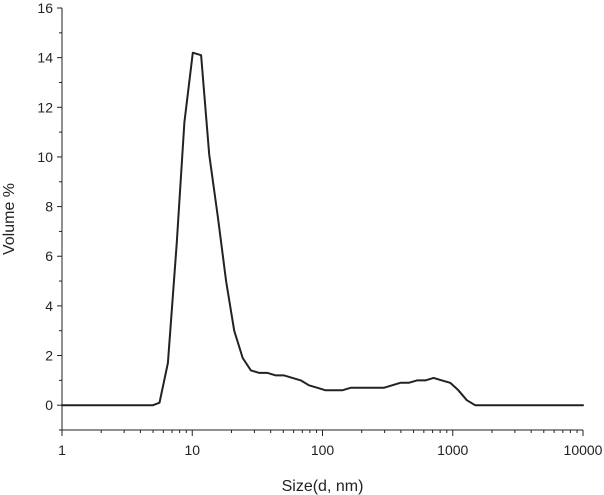 The image size is (604, 495). What do you see at coordinates (45, 157) in the screenshot?
I see `y-tick-label: 10` at bounding box center [45, 157].